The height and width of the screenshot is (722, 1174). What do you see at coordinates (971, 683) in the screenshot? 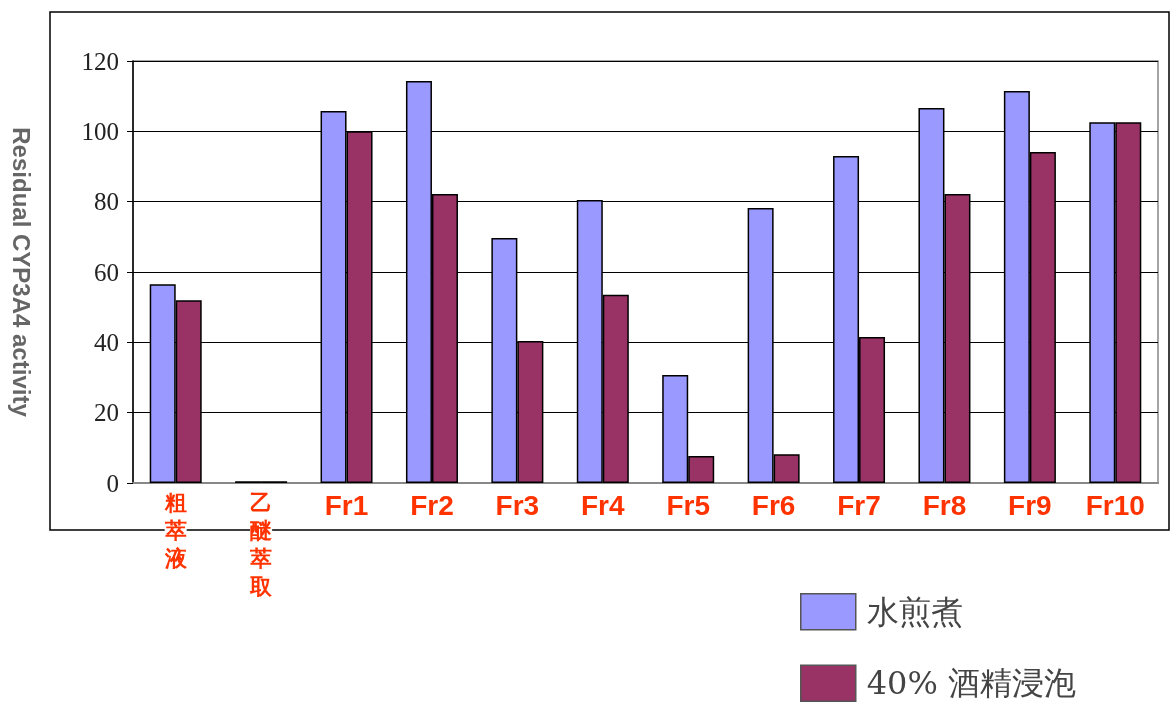
I see `legend-label: 40% 酒精浸泡` at bounding box center [971, 683].